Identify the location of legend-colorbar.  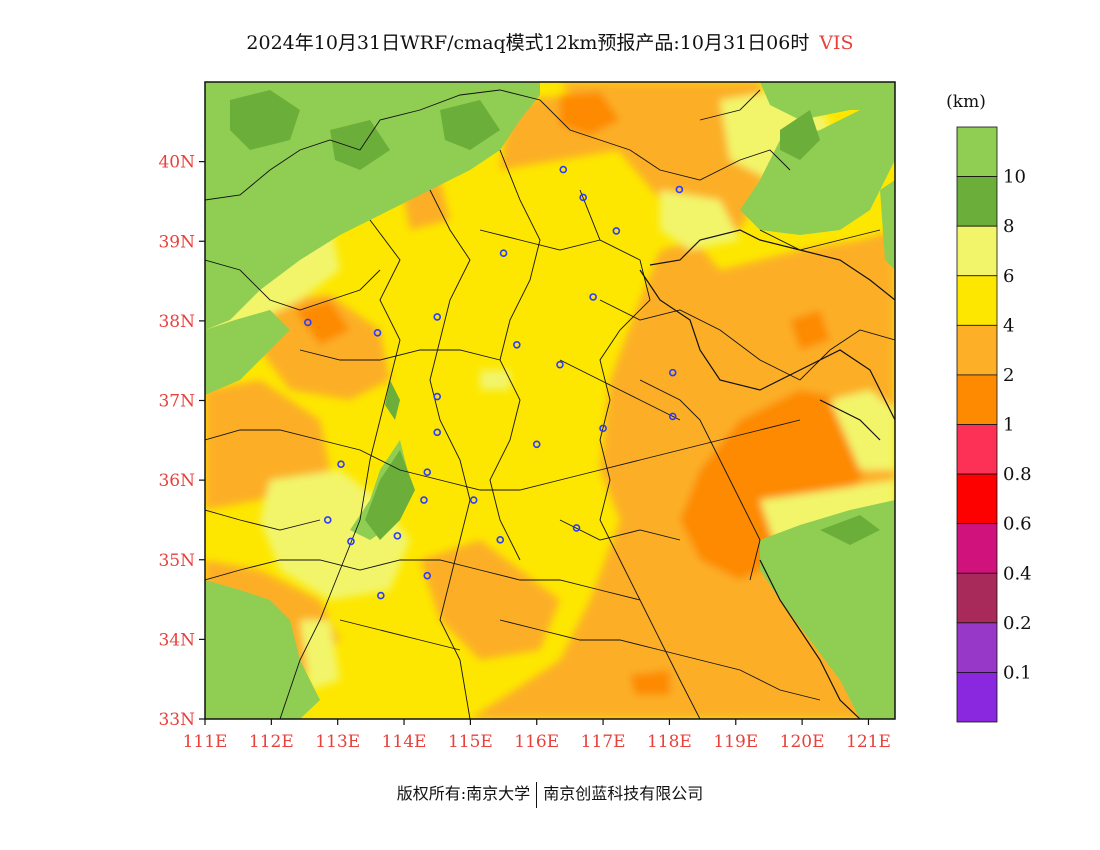
(977, 424).